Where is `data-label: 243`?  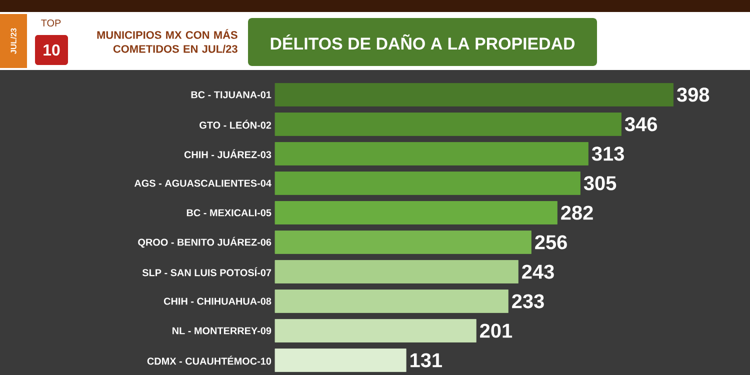
data-label: 243 is located at coordinates (538, 271).